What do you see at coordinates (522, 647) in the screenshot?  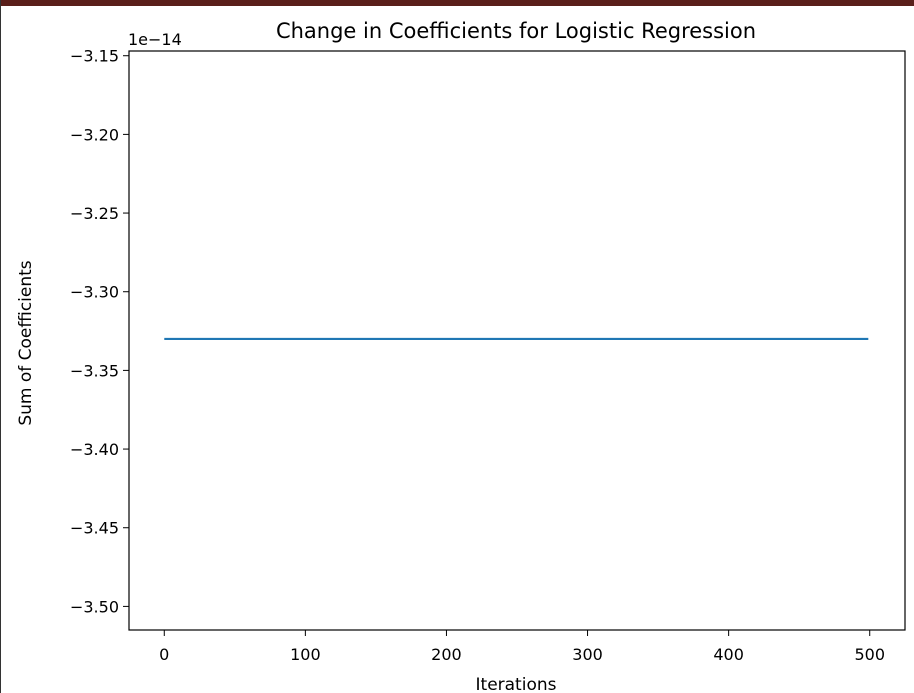 I see `x-axis-ticks: 0 100 200 300 400 500` at bounding box center [522, 647].